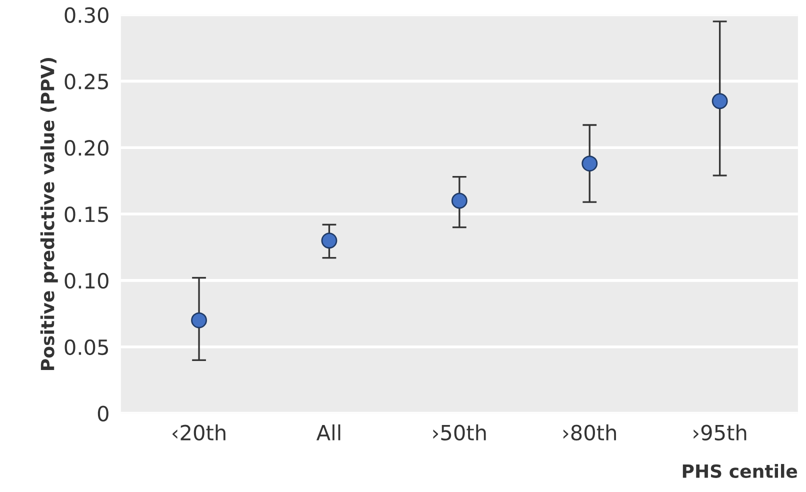 The image size is (806, 492). What do you see at coordinates (740, 471) in the screenshot?
I see `x-axis-title: PHS centile` at bounding box center [740, 471].